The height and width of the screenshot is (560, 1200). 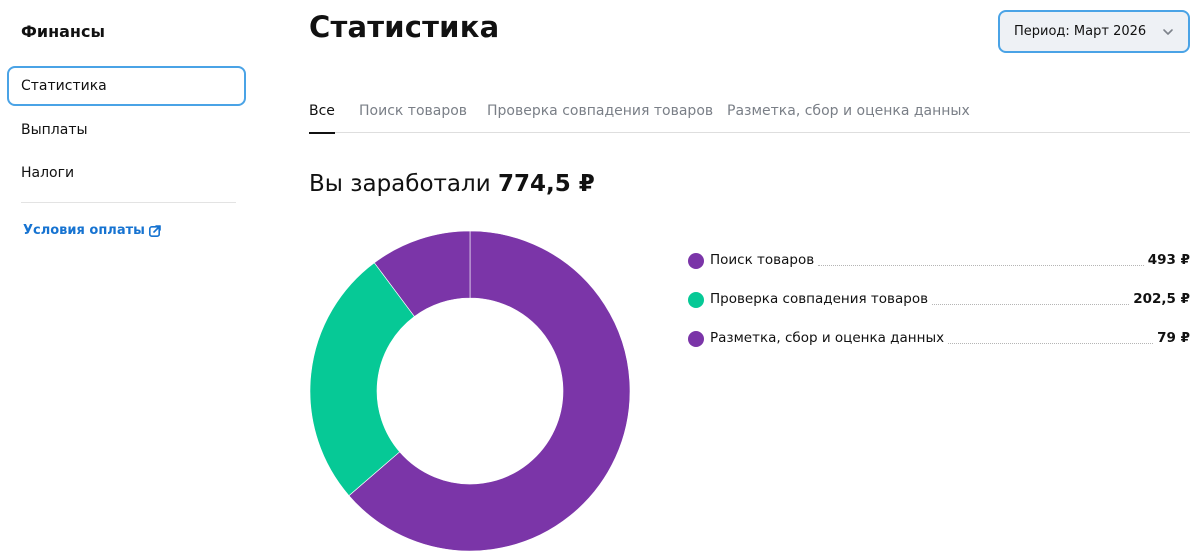 I want to click on legend-label: Проверка совпадения товаров, so click(x=819, y=299).